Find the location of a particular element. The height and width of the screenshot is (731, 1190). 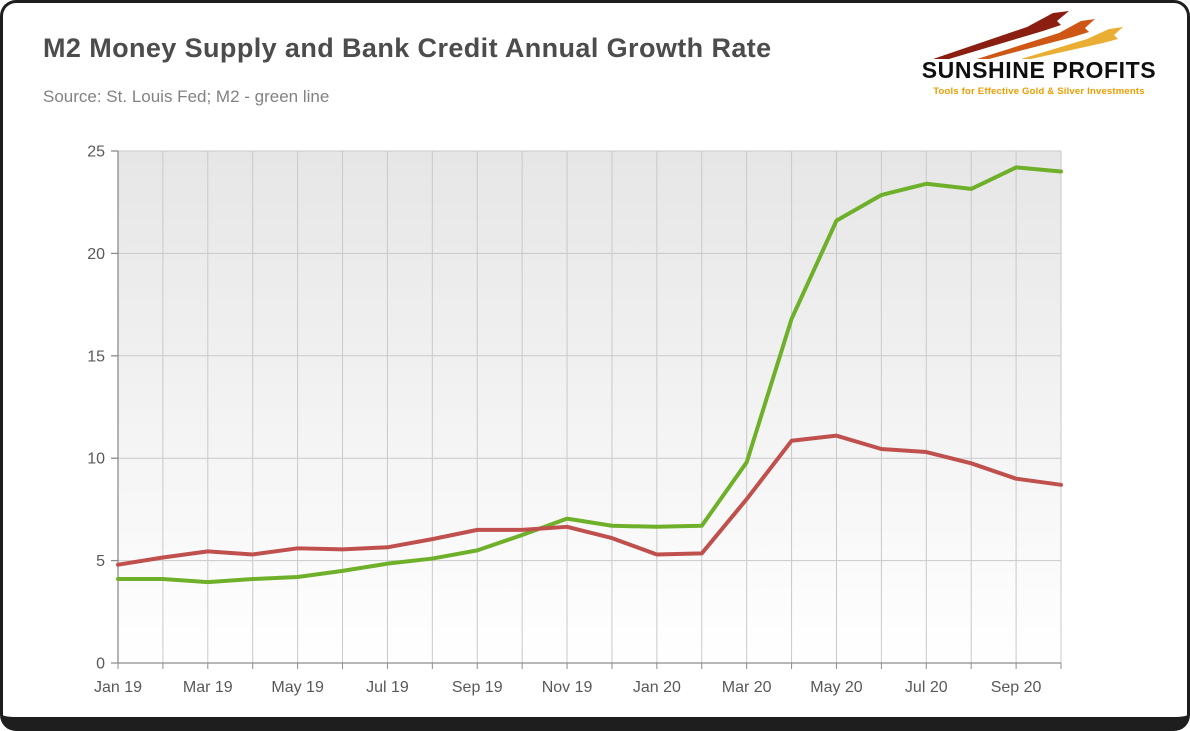

x-tick-label: May 19 is located at coordinates (297, 687).